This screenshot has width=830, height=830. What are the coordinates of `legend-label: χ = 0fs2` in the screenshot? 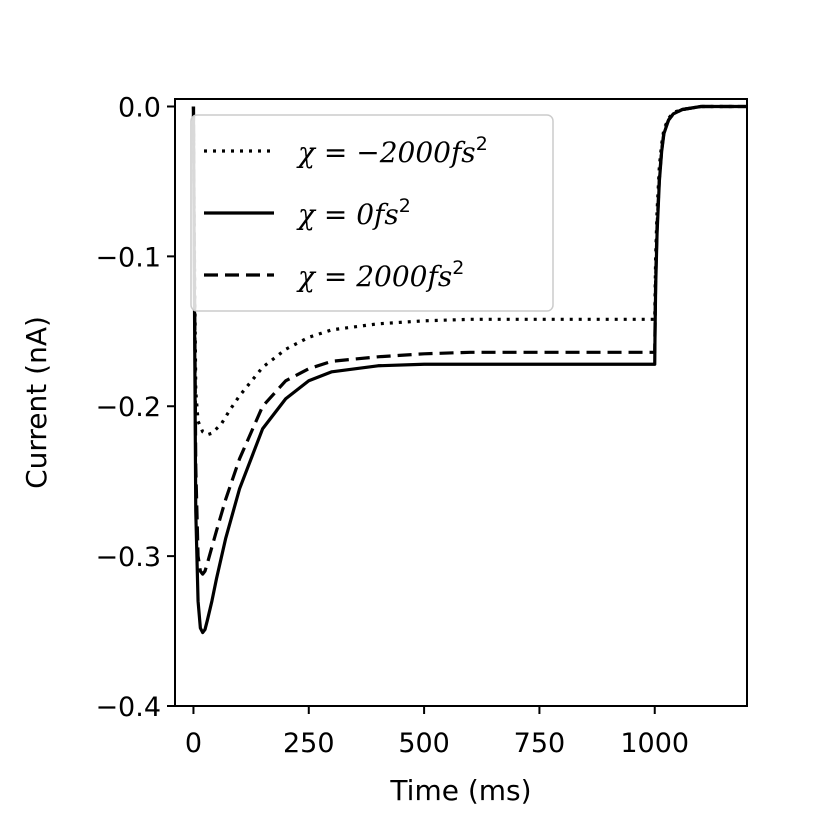 It's located at (353, 213).